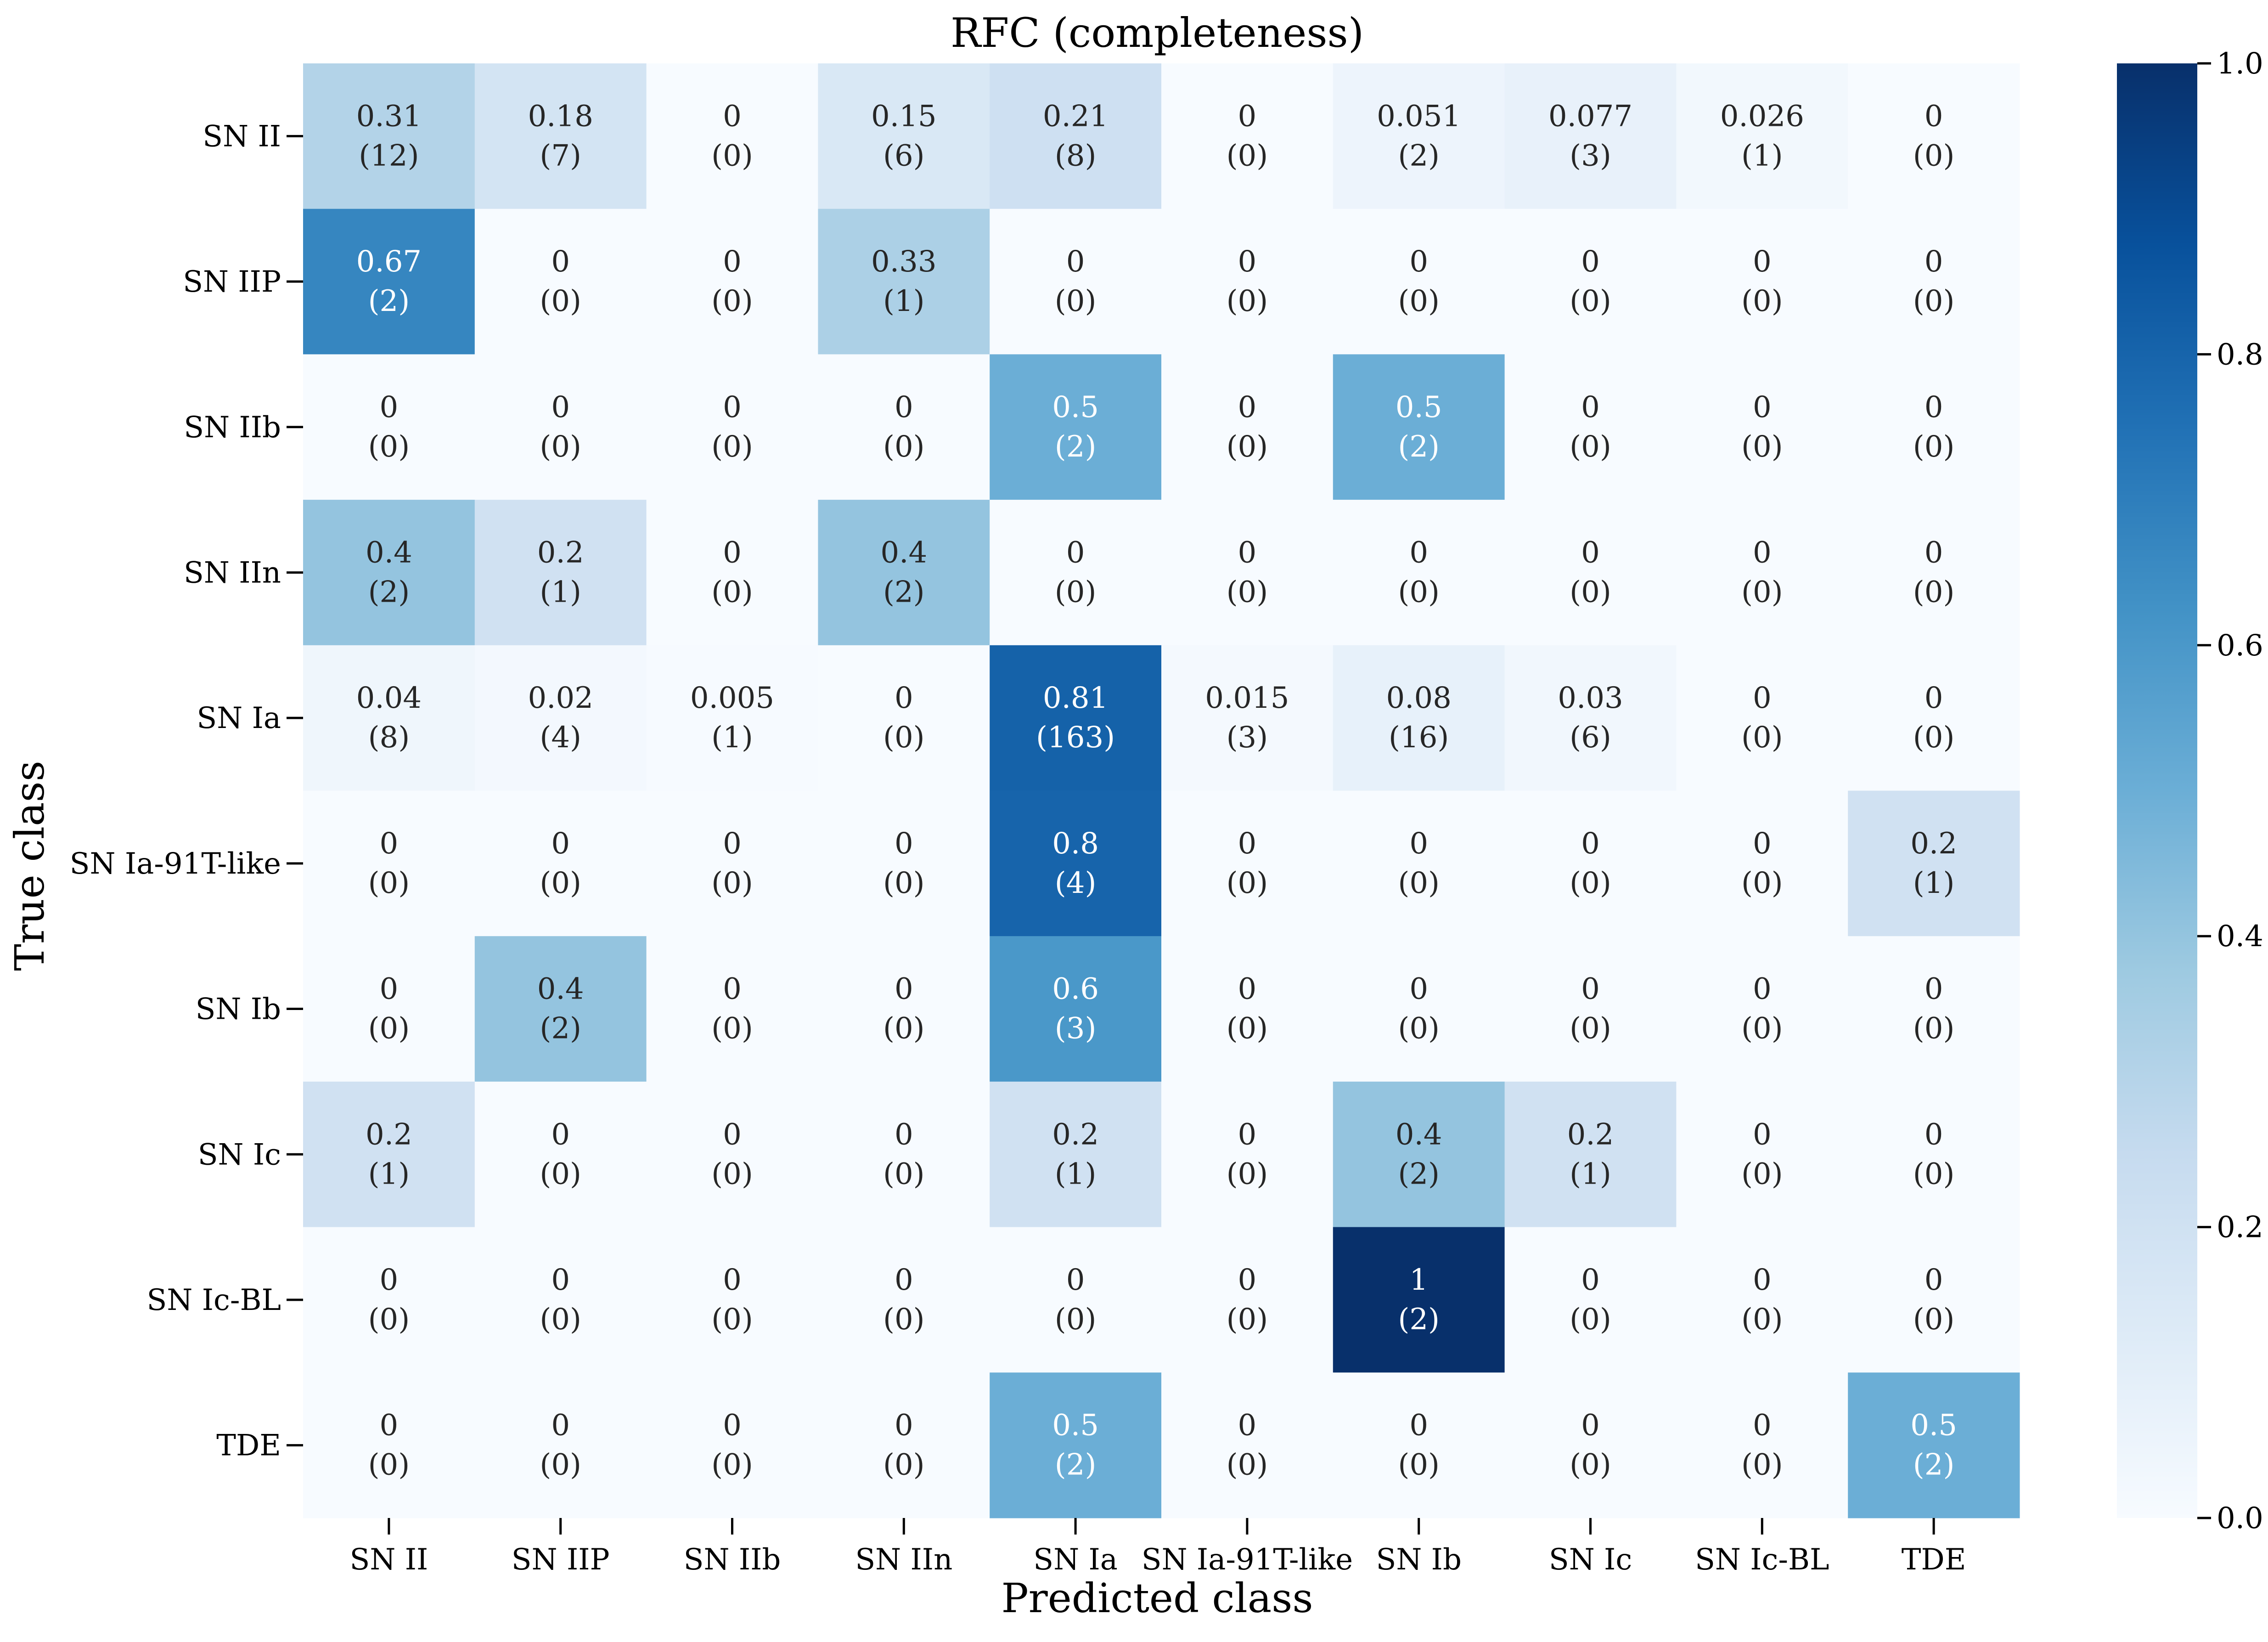  What do you see at coordinates (1157, 32) in the screenshot?
I see `chart-title: RFC (completeness)` at bounding box center [1157, 32].